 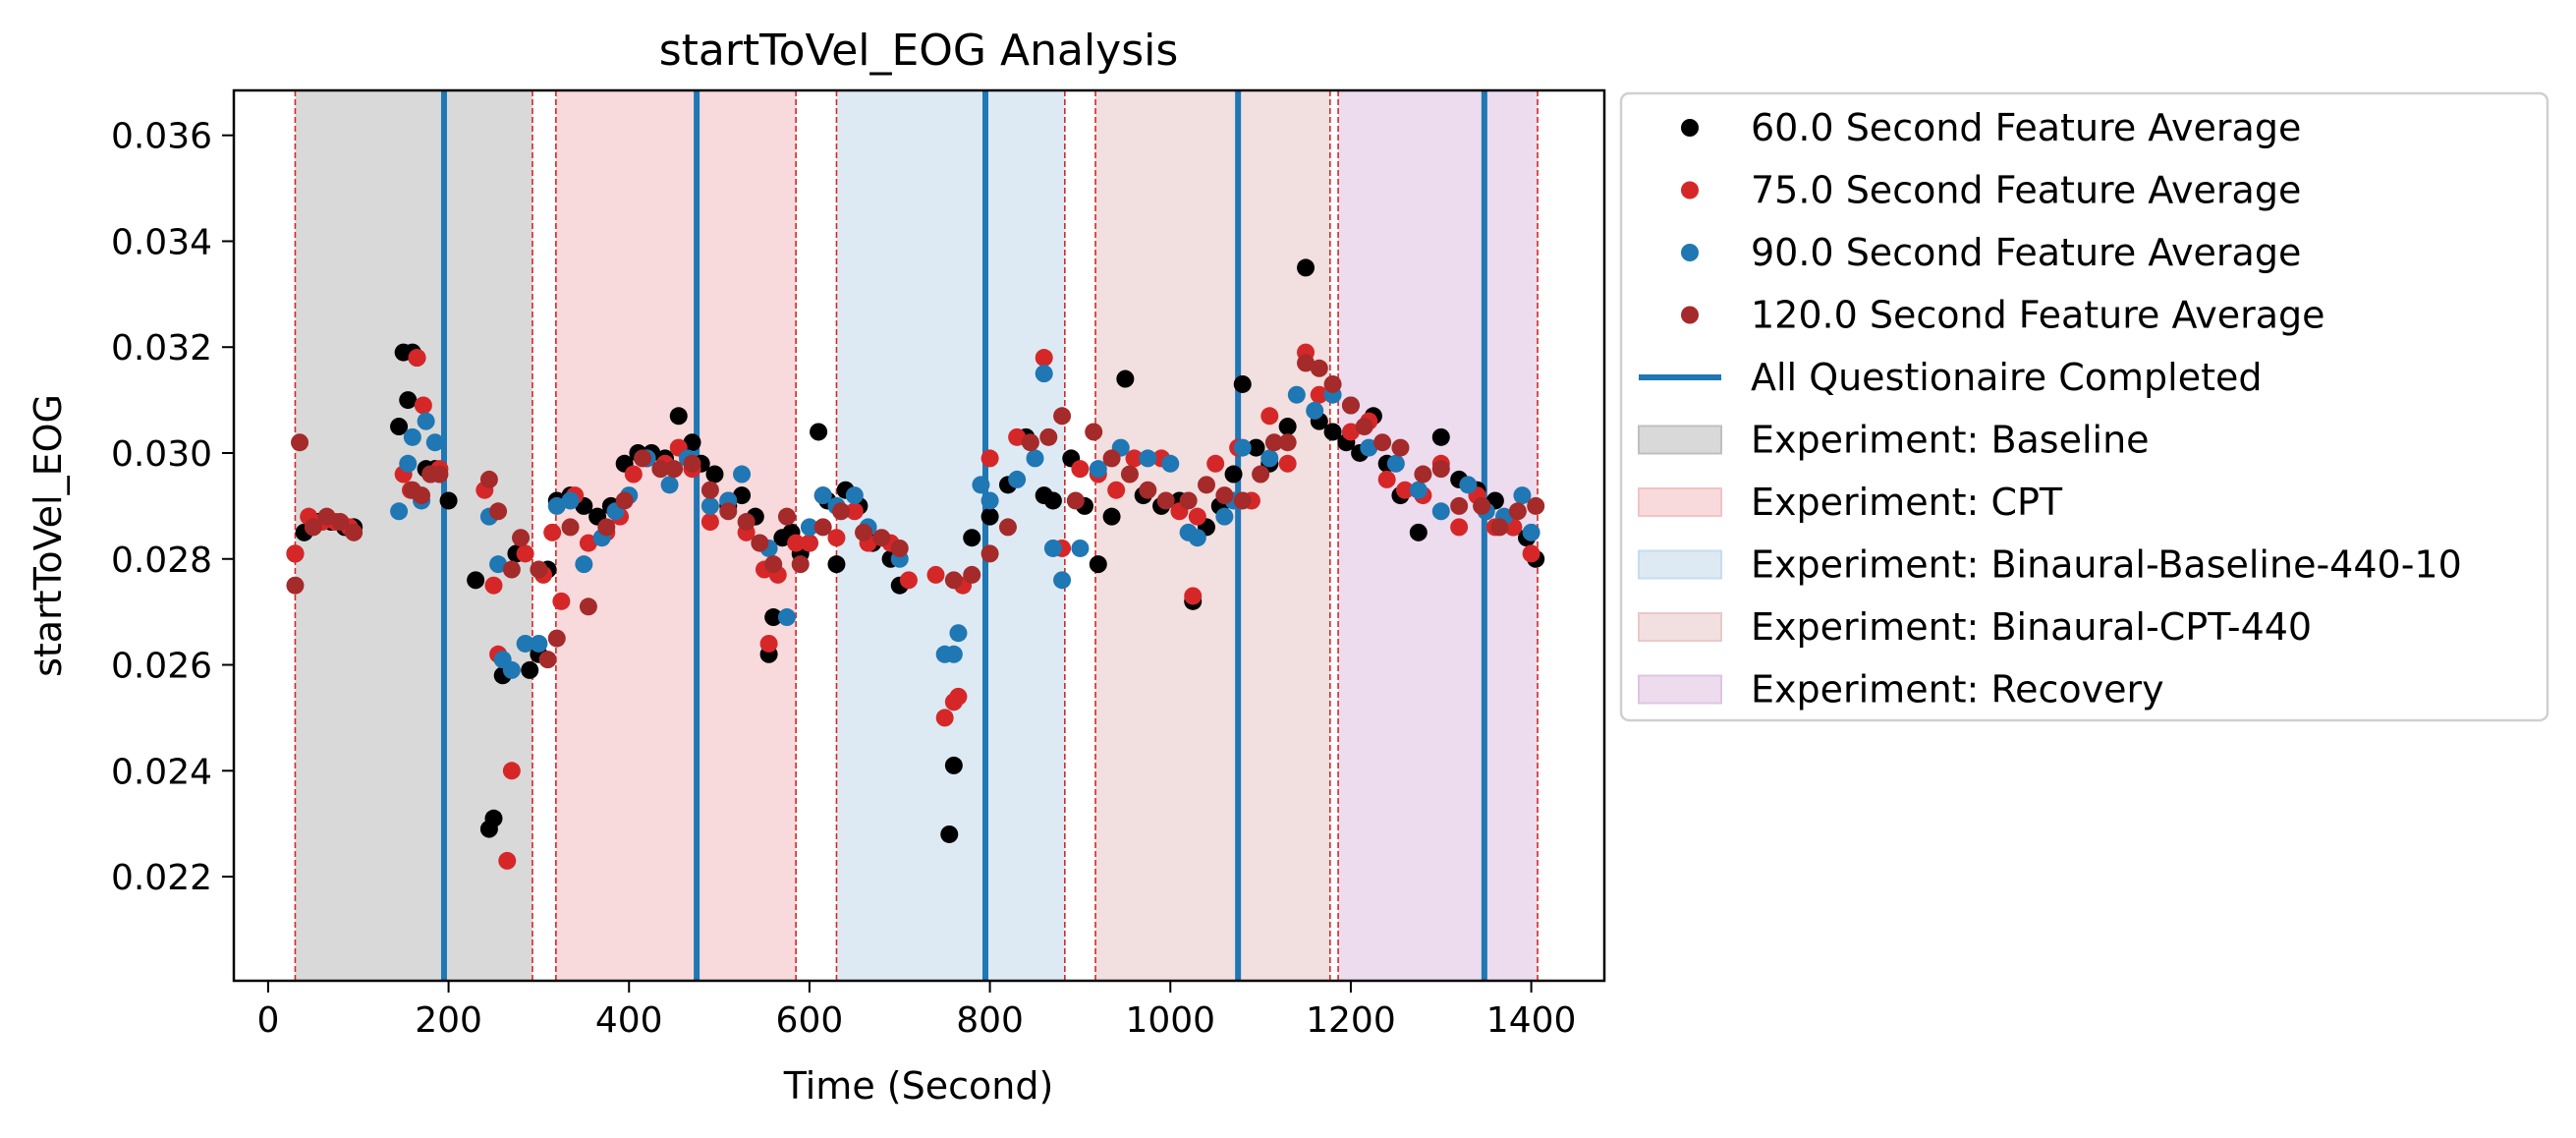 I want to click on legend-item: Experiment: Binaural-Baseline-440-10, so click(x=2050, y=565).